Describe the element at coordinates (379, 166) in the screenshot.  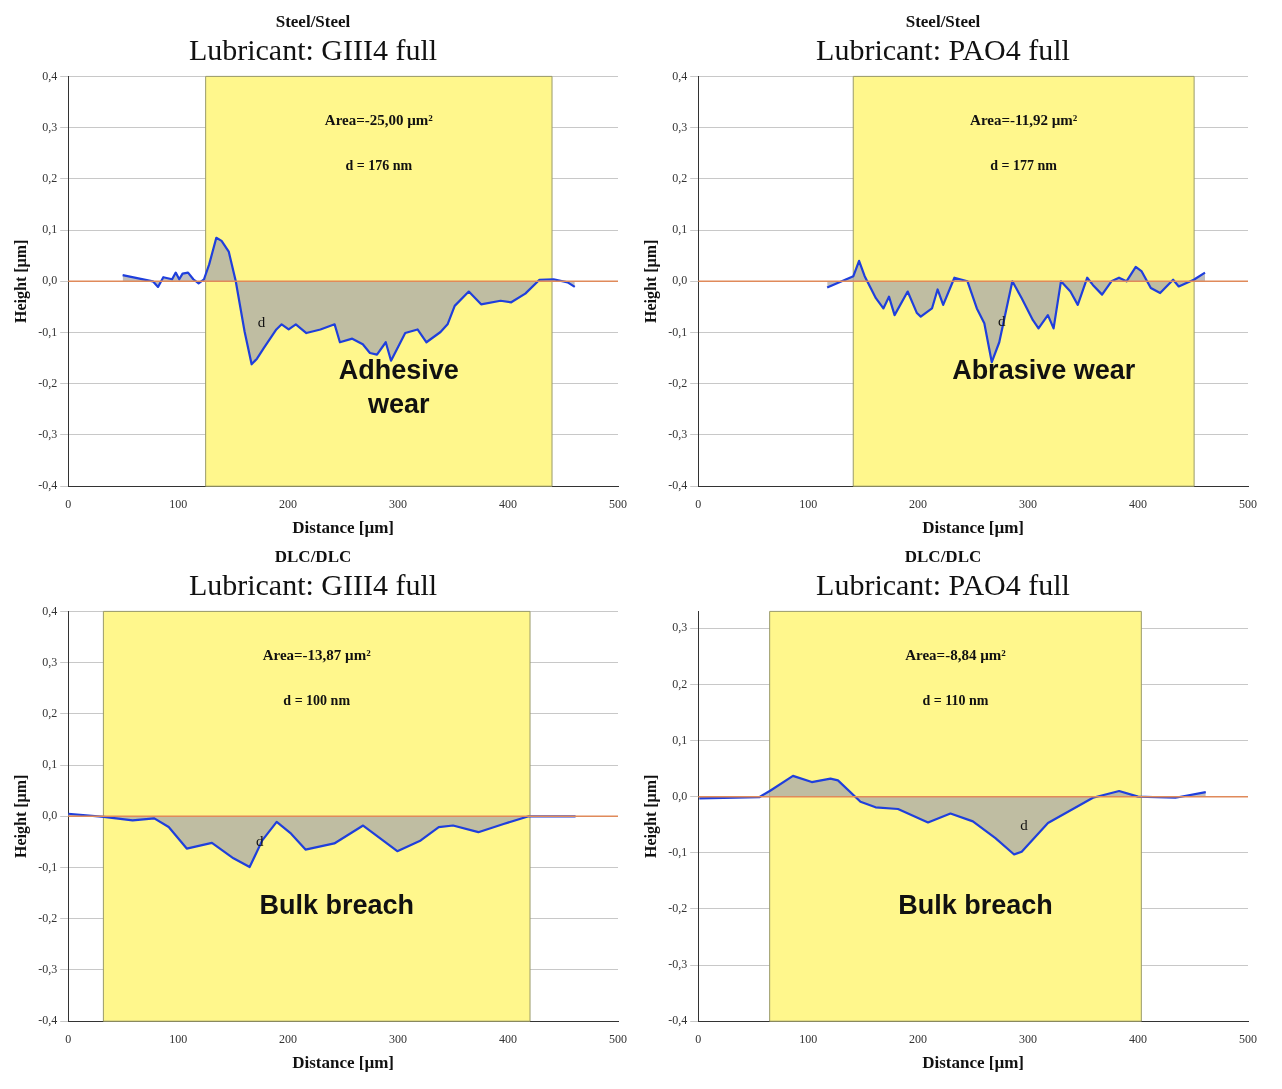
I see `annotation: d = 176 nm` at that location.